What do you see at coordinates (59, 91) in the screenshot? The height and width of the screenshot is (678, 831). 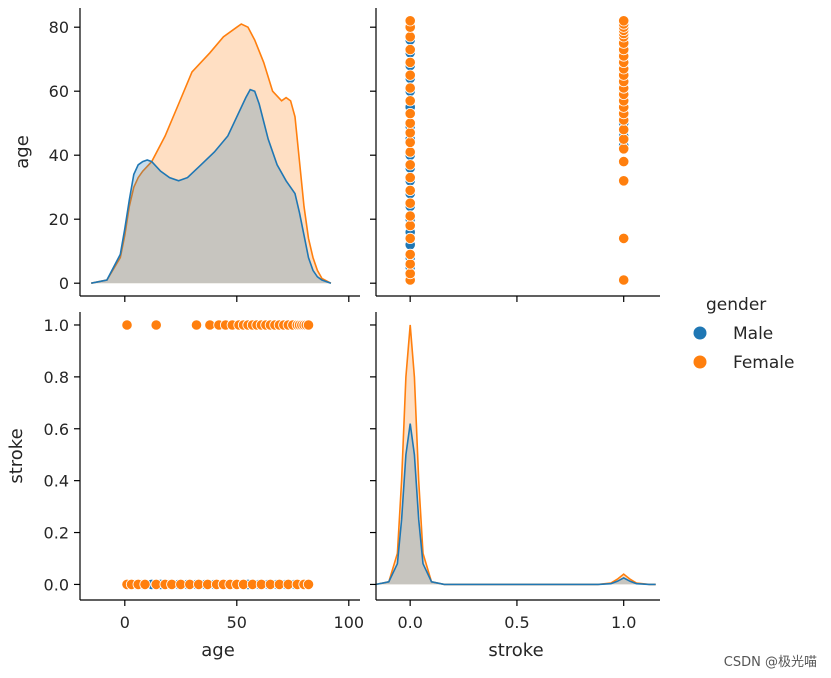 I see `y-tick-label: 60` at bounding box center [59, 91].